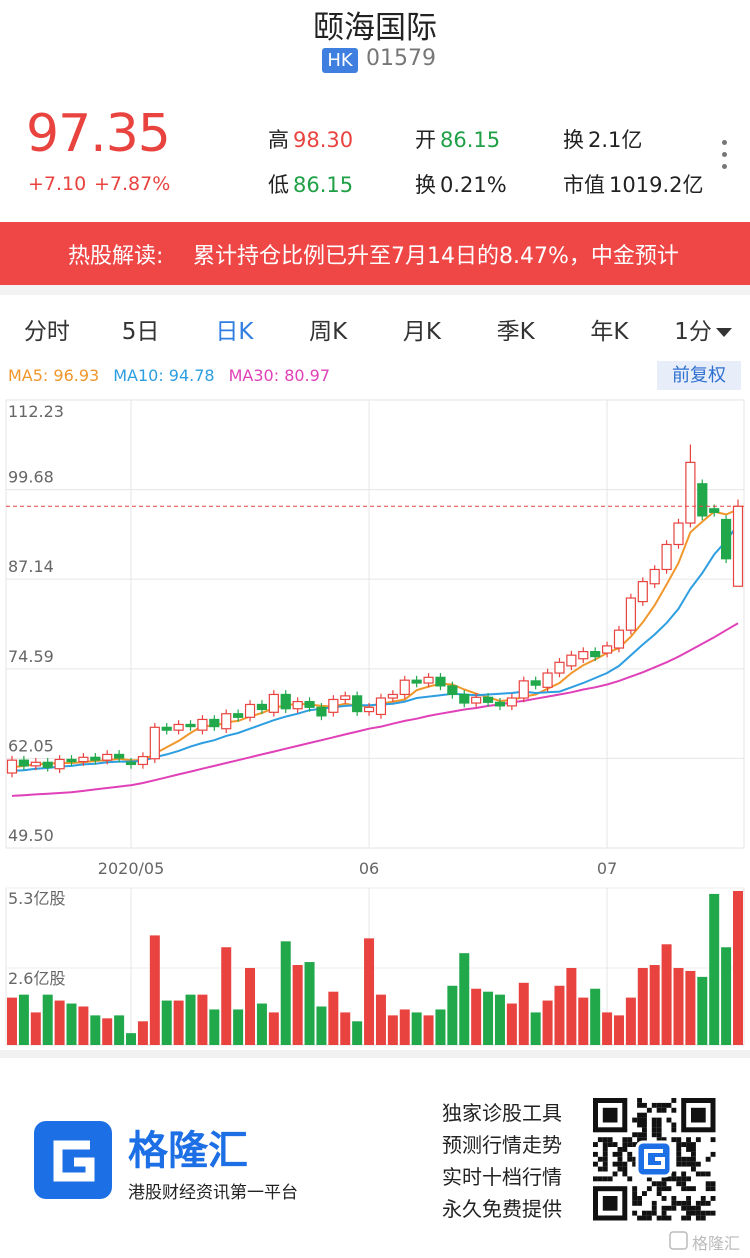 Image resolution: width=750 pixels, height=1258 pixels. Describe the element at coordinates (278, 140) in the screenshot. I see `stat-label: 高` at that location.